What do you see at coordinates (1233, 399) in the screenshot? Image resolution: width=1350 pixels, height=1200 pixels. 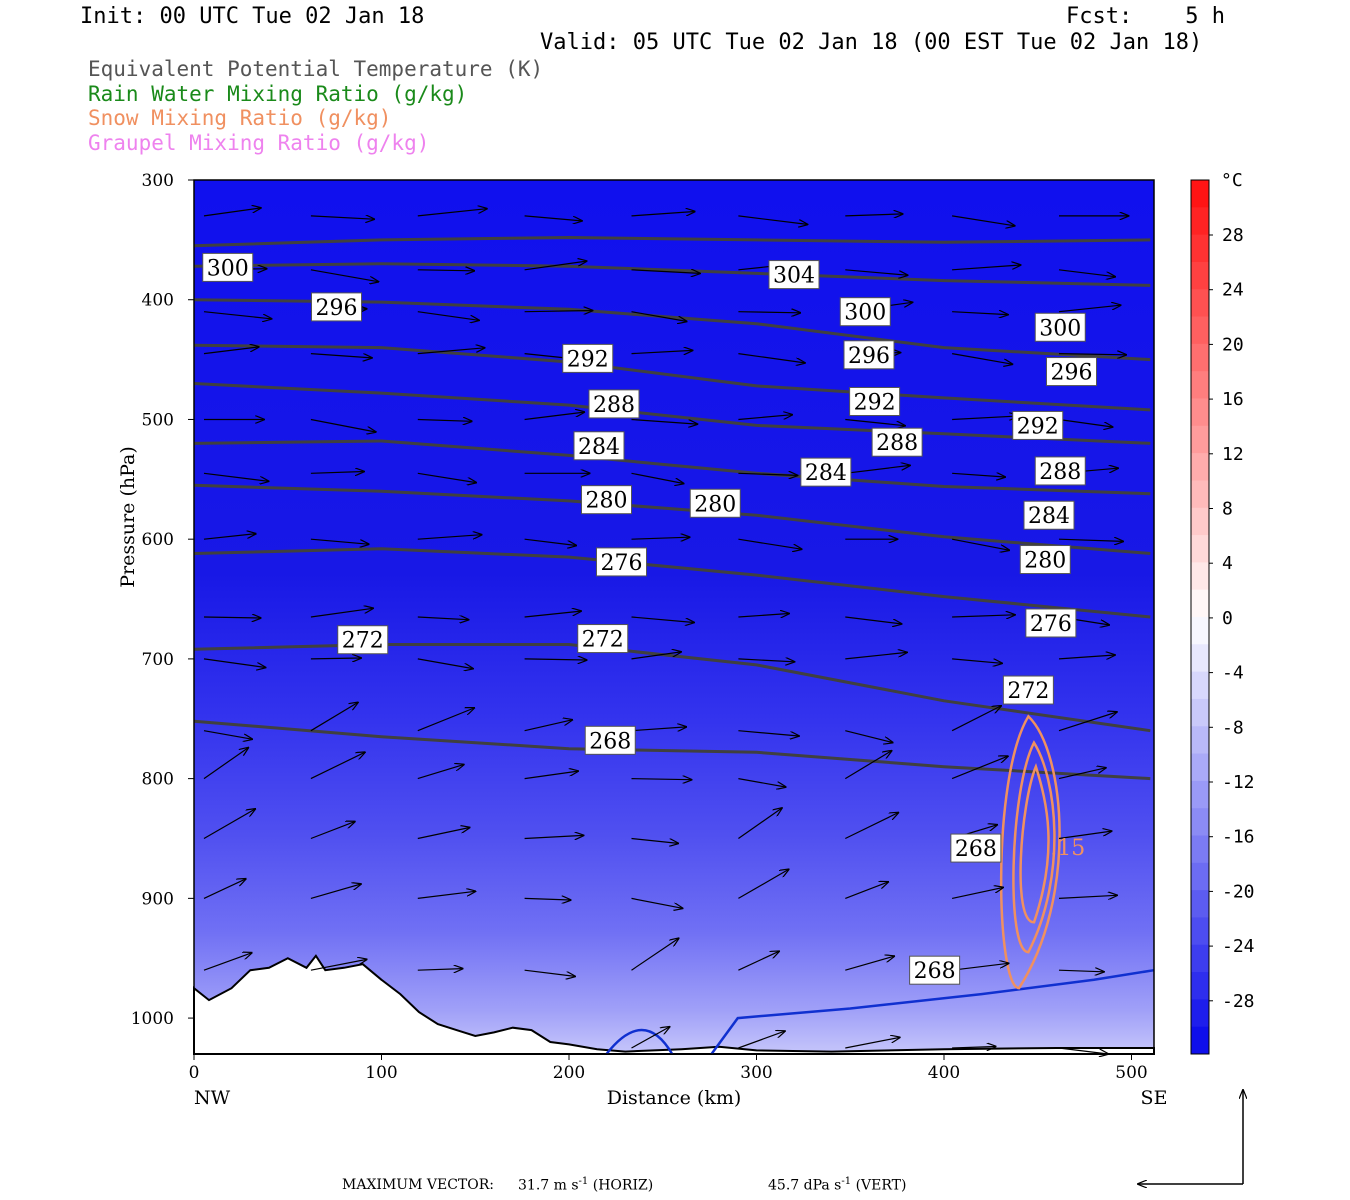 I see `colorbar-tick-label: 16` at bounding box center [1233, 399].